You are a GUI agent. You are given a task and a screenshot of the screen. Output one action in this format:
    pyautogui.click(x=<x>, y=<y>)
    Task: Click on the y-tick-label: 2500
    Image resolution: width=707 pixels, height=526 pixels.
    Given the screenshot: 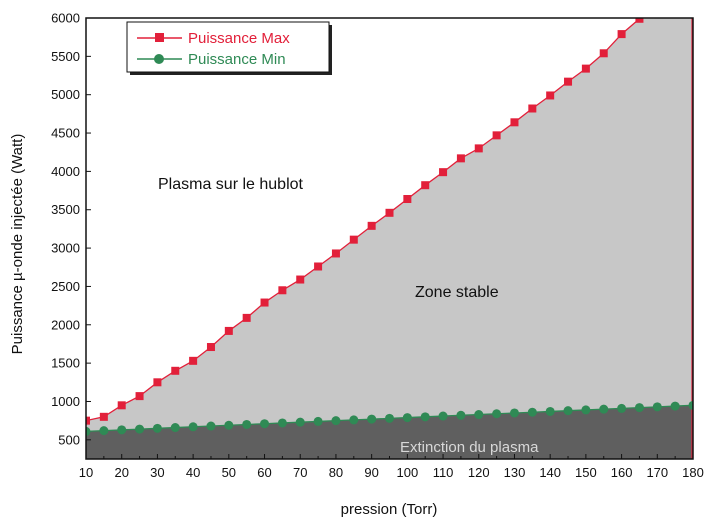 What is the action you would take?
    pyautogui.click(x=65, y=286)
    